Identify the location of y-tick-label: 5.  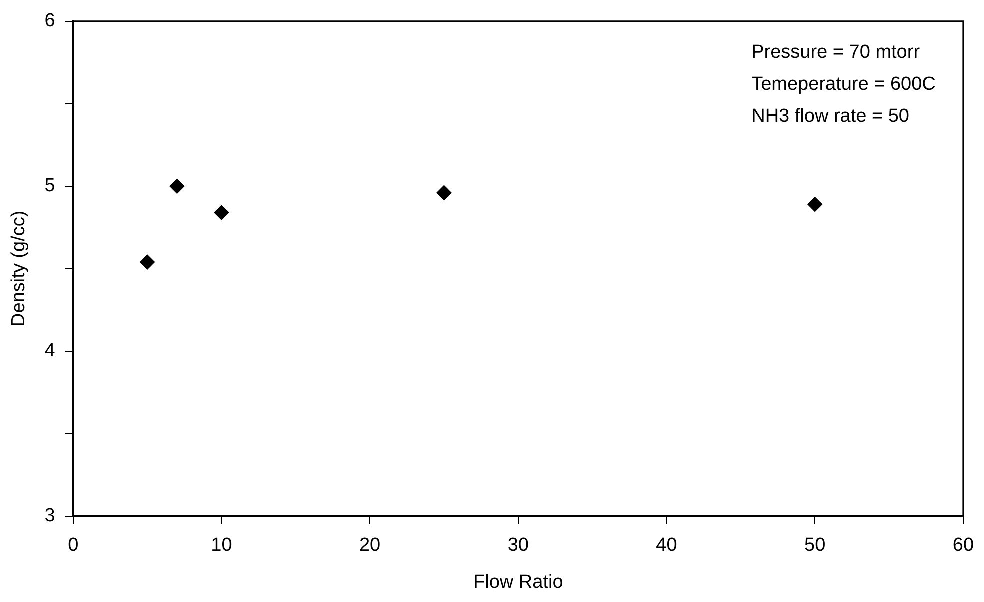
(50, 186).